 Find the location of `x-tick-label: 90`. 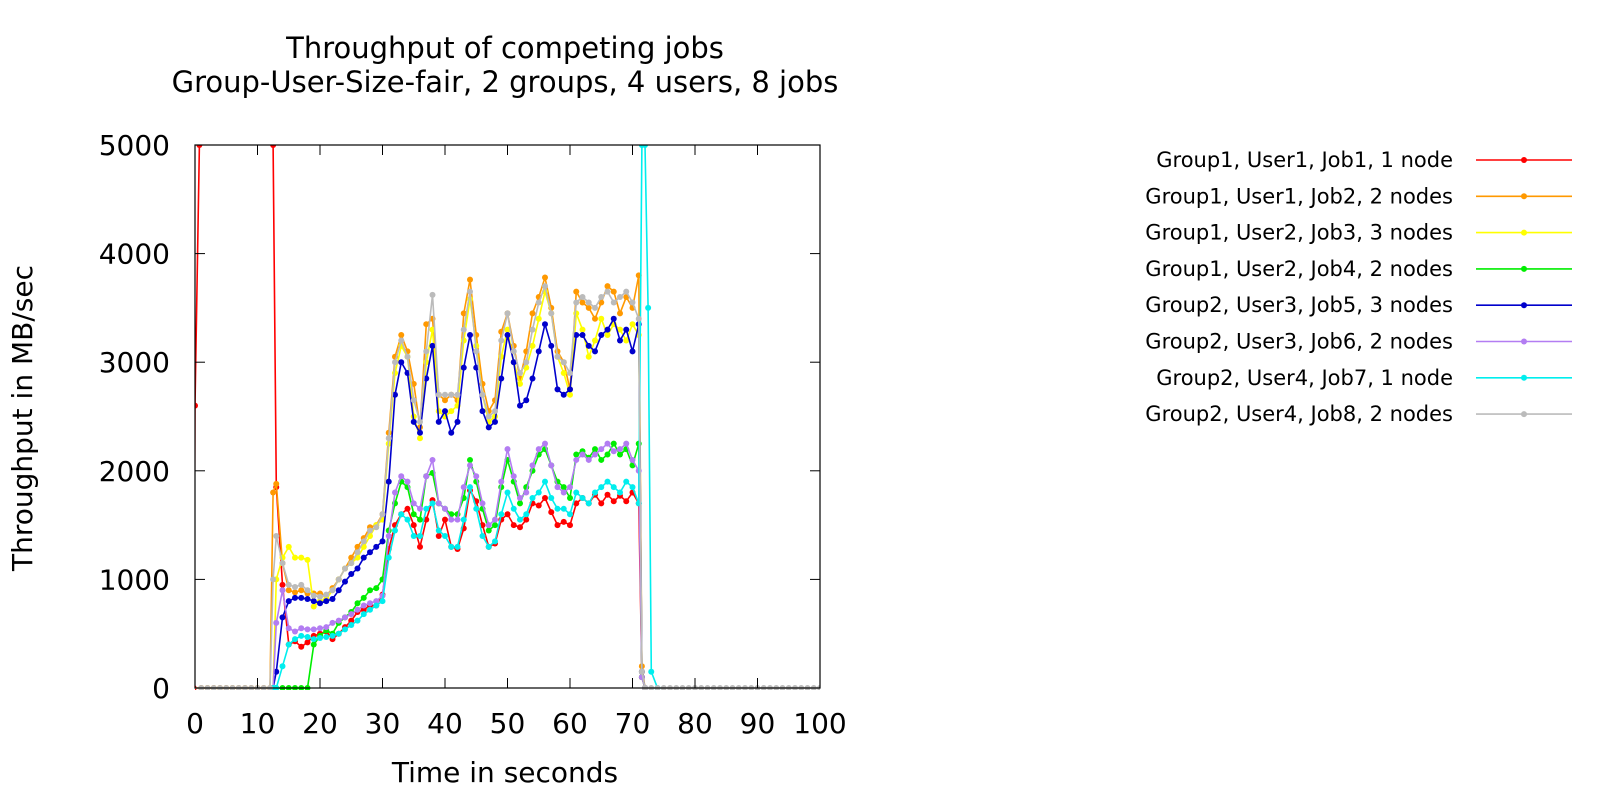

x-tick-label: 90 is located at coordinates (758, 723).